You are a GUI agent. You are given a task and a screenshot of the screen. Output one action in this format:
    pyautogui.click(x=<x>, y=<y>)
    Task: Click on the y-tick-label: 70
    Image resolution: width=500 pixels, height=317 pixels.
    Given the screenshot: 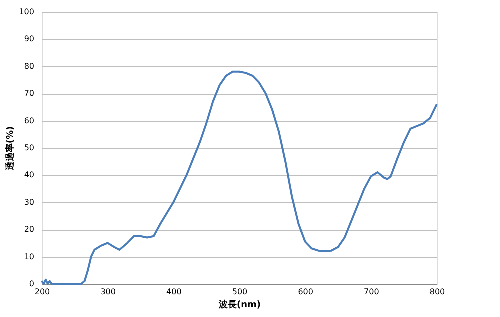 What is the action you would take?
    pyautogui.click(x=29, y=93)
    